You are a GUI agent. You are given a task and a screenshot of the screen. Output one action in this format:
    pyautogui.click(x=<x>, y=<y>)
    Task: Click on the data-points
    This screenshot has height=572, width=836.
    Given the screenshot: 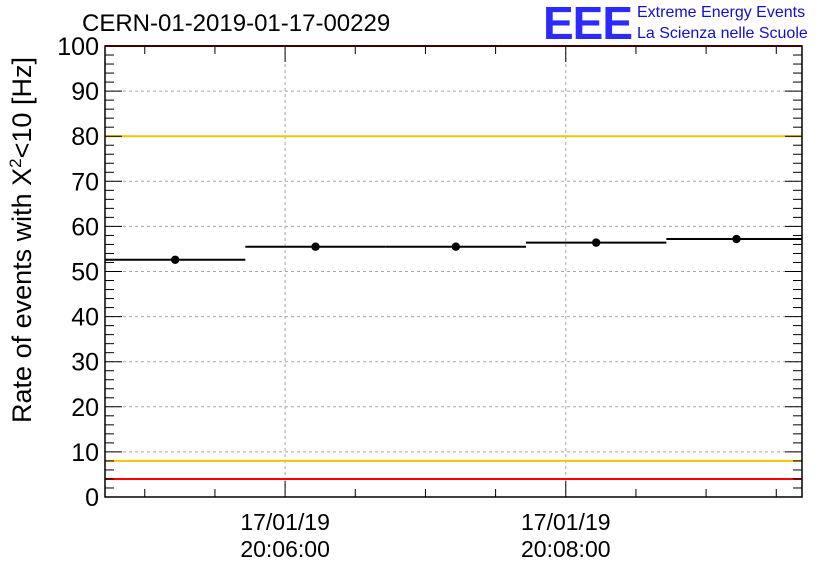 What is the action you would take?
    pyautogui.click(x=453, y=249)
    